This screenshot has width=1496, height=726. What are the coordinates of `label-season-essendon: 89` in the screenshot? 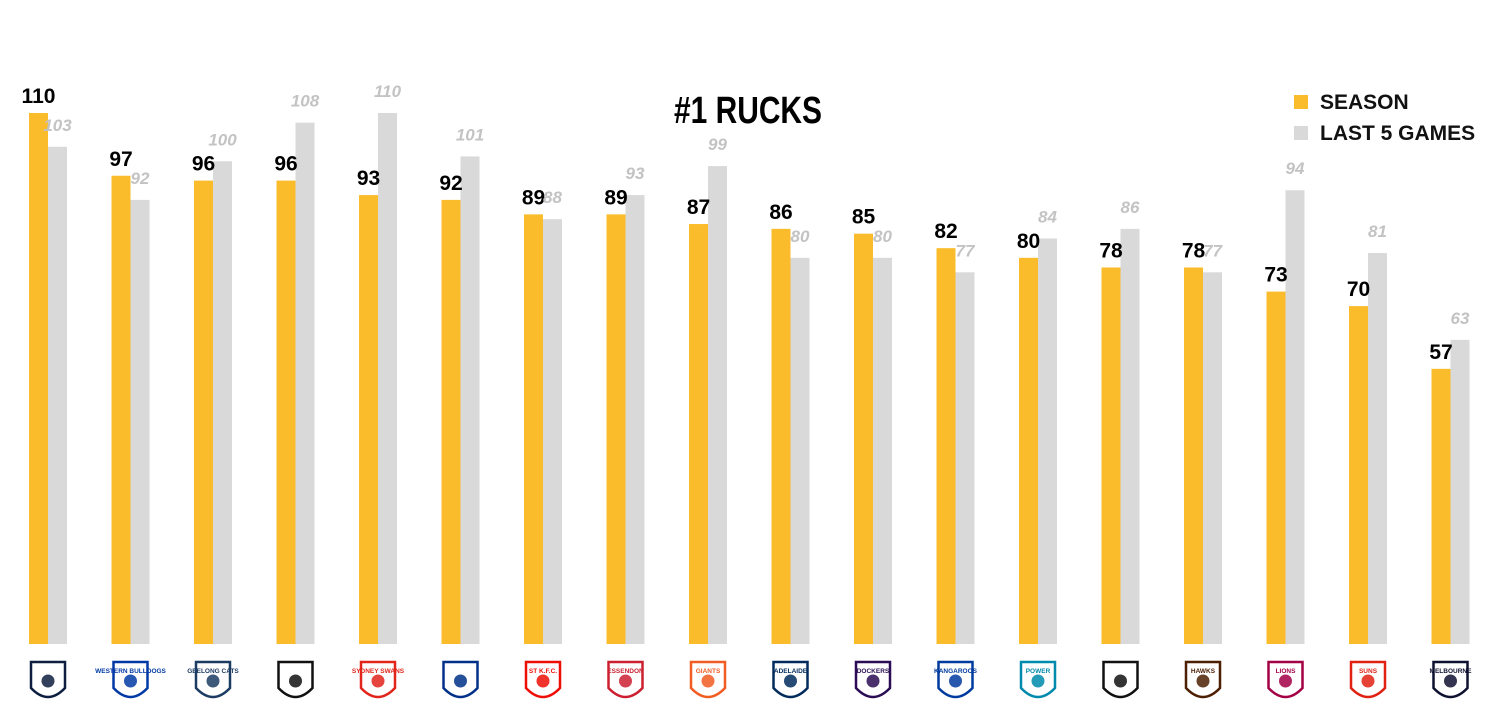 It's located at (615, 197).